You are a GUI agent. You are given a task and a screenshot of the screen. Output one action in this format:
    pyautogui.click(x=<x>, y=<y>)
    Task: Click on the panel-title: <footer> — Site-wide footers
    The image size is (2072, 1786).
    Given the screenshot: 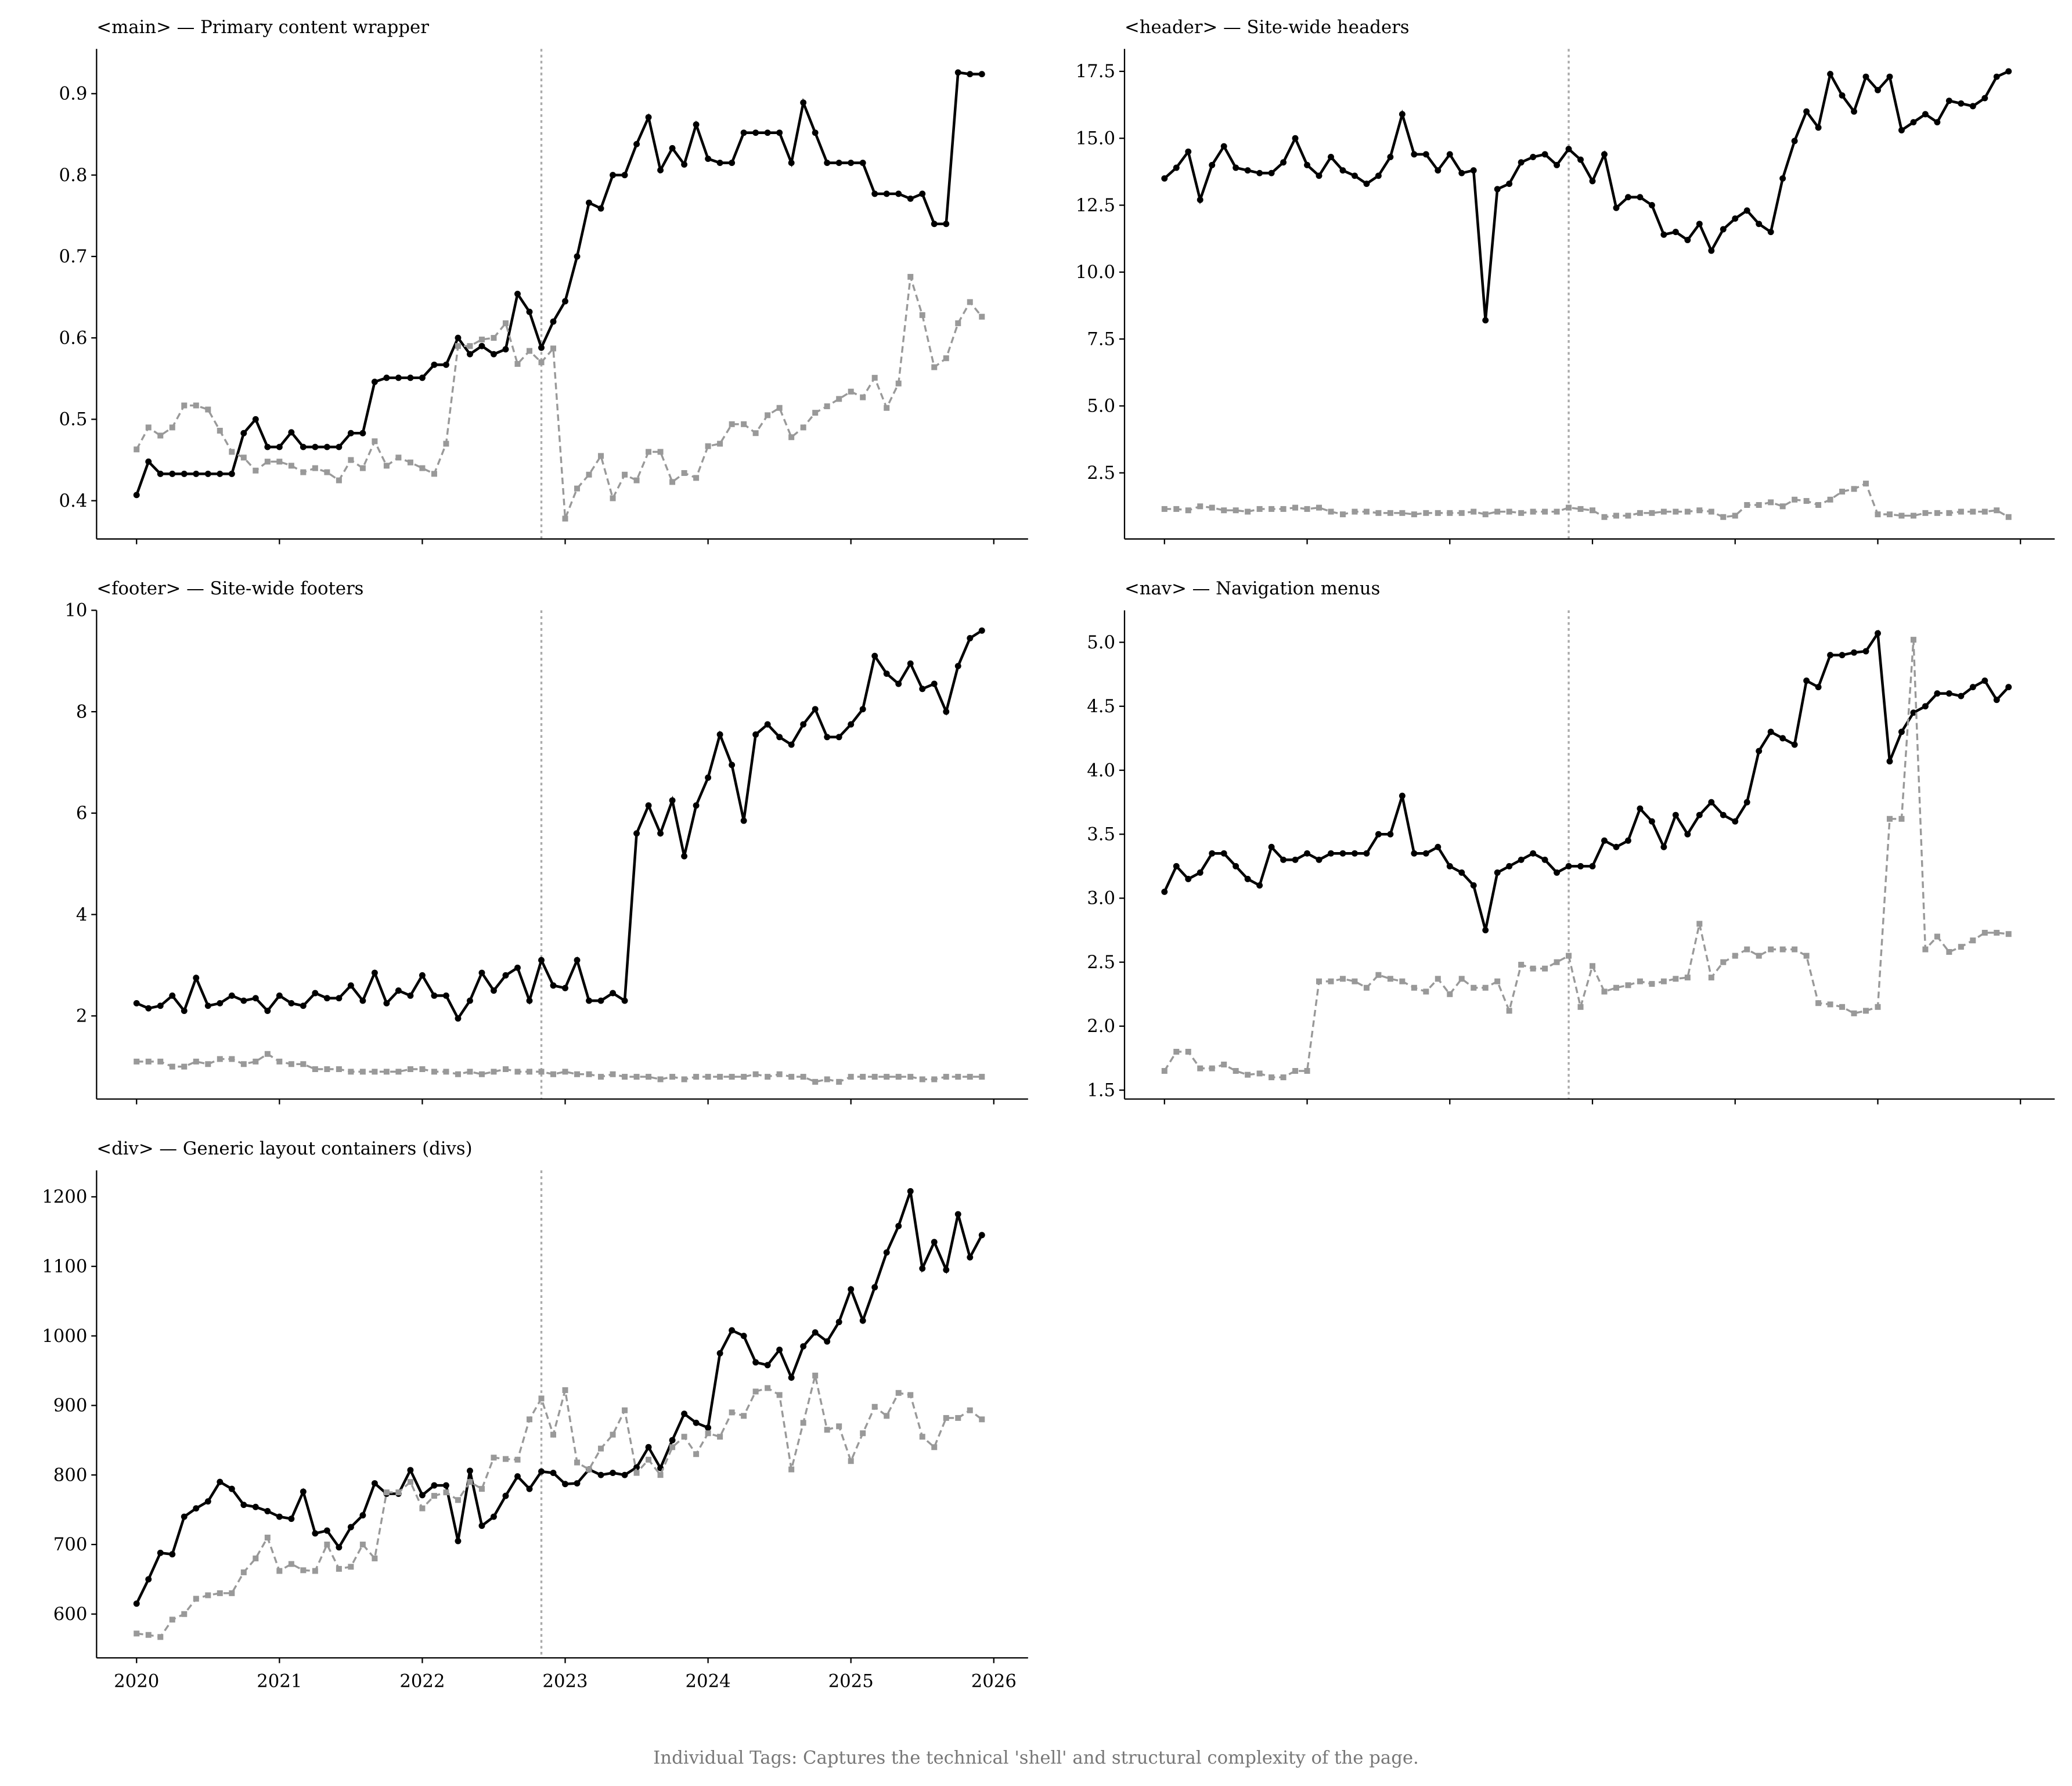 What is the action you would take?
    pyautogui.click(x=229, y=588)
    